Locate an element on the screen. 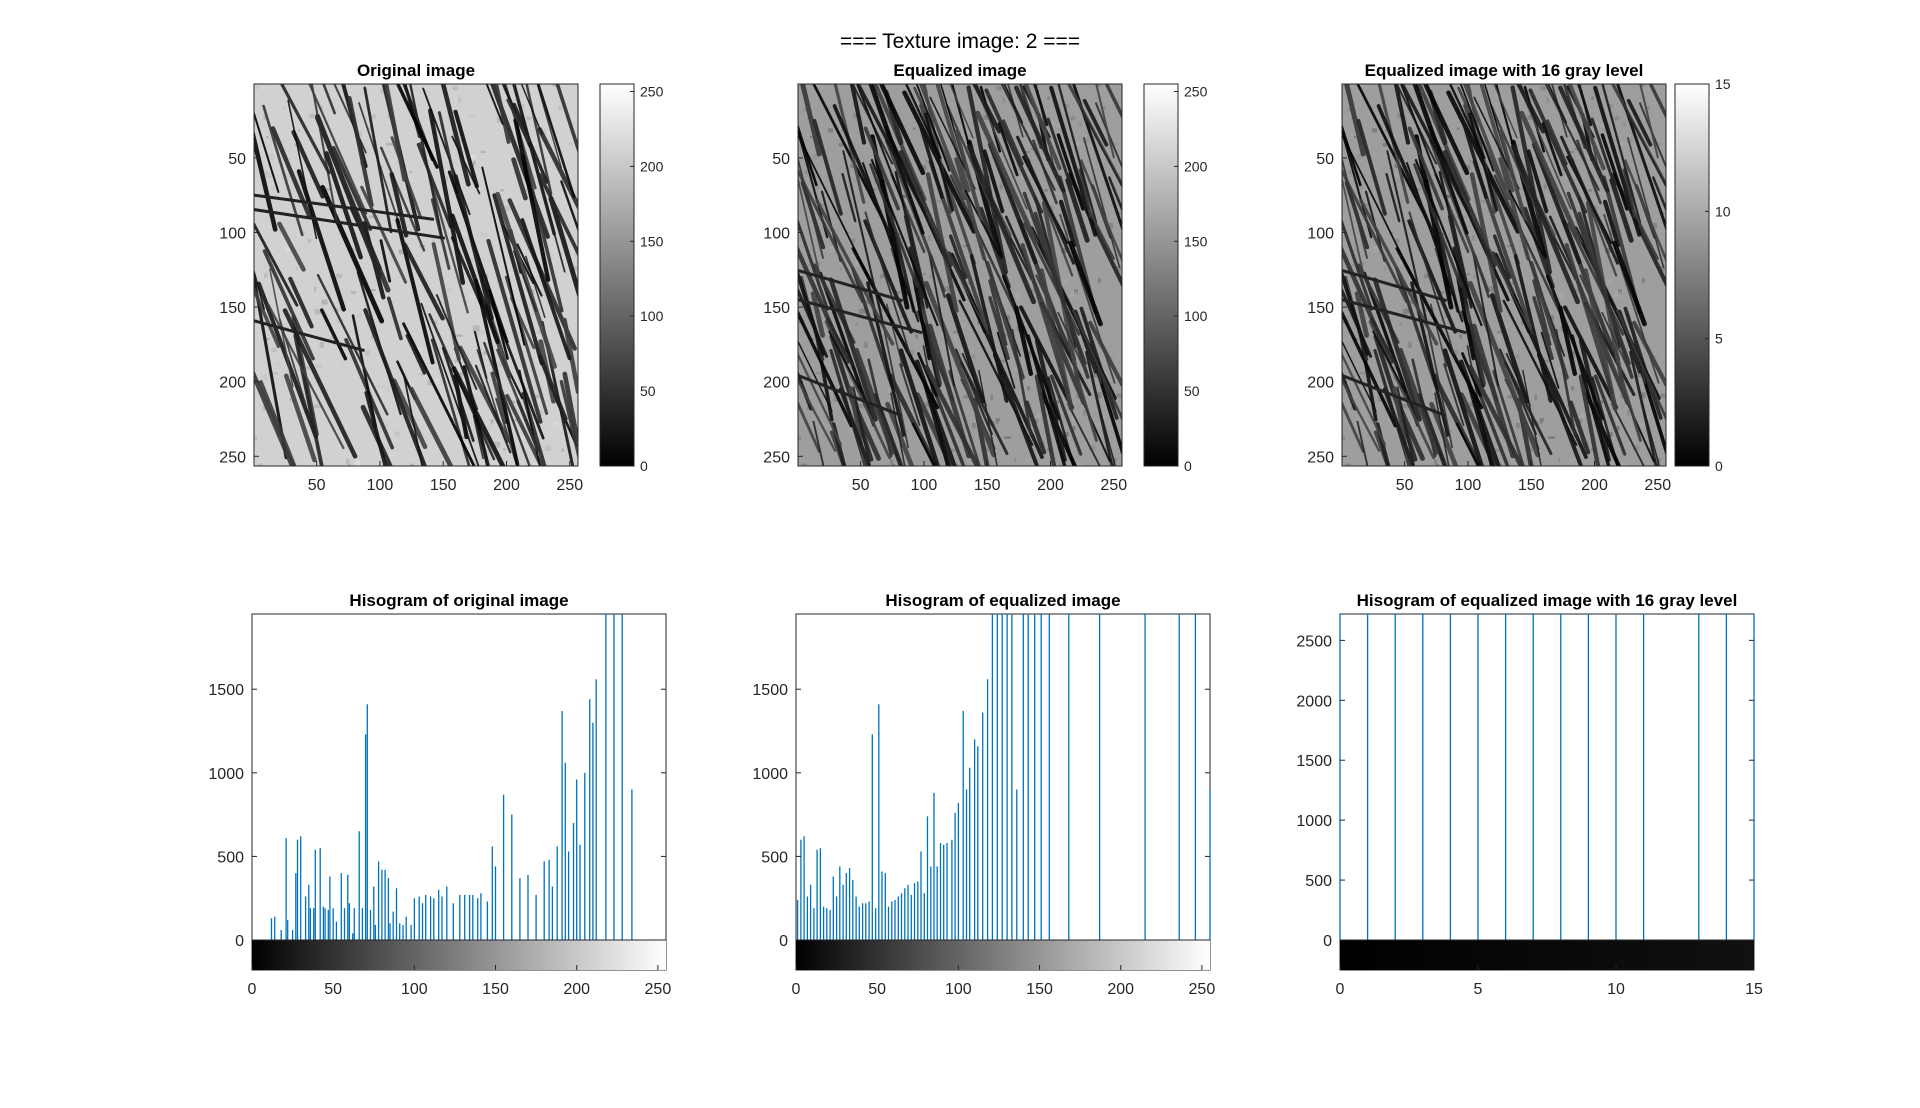 The width and height of the screenshot is (1920, 1108). x-tick-label: 250 is located at coordinates (569, 485).